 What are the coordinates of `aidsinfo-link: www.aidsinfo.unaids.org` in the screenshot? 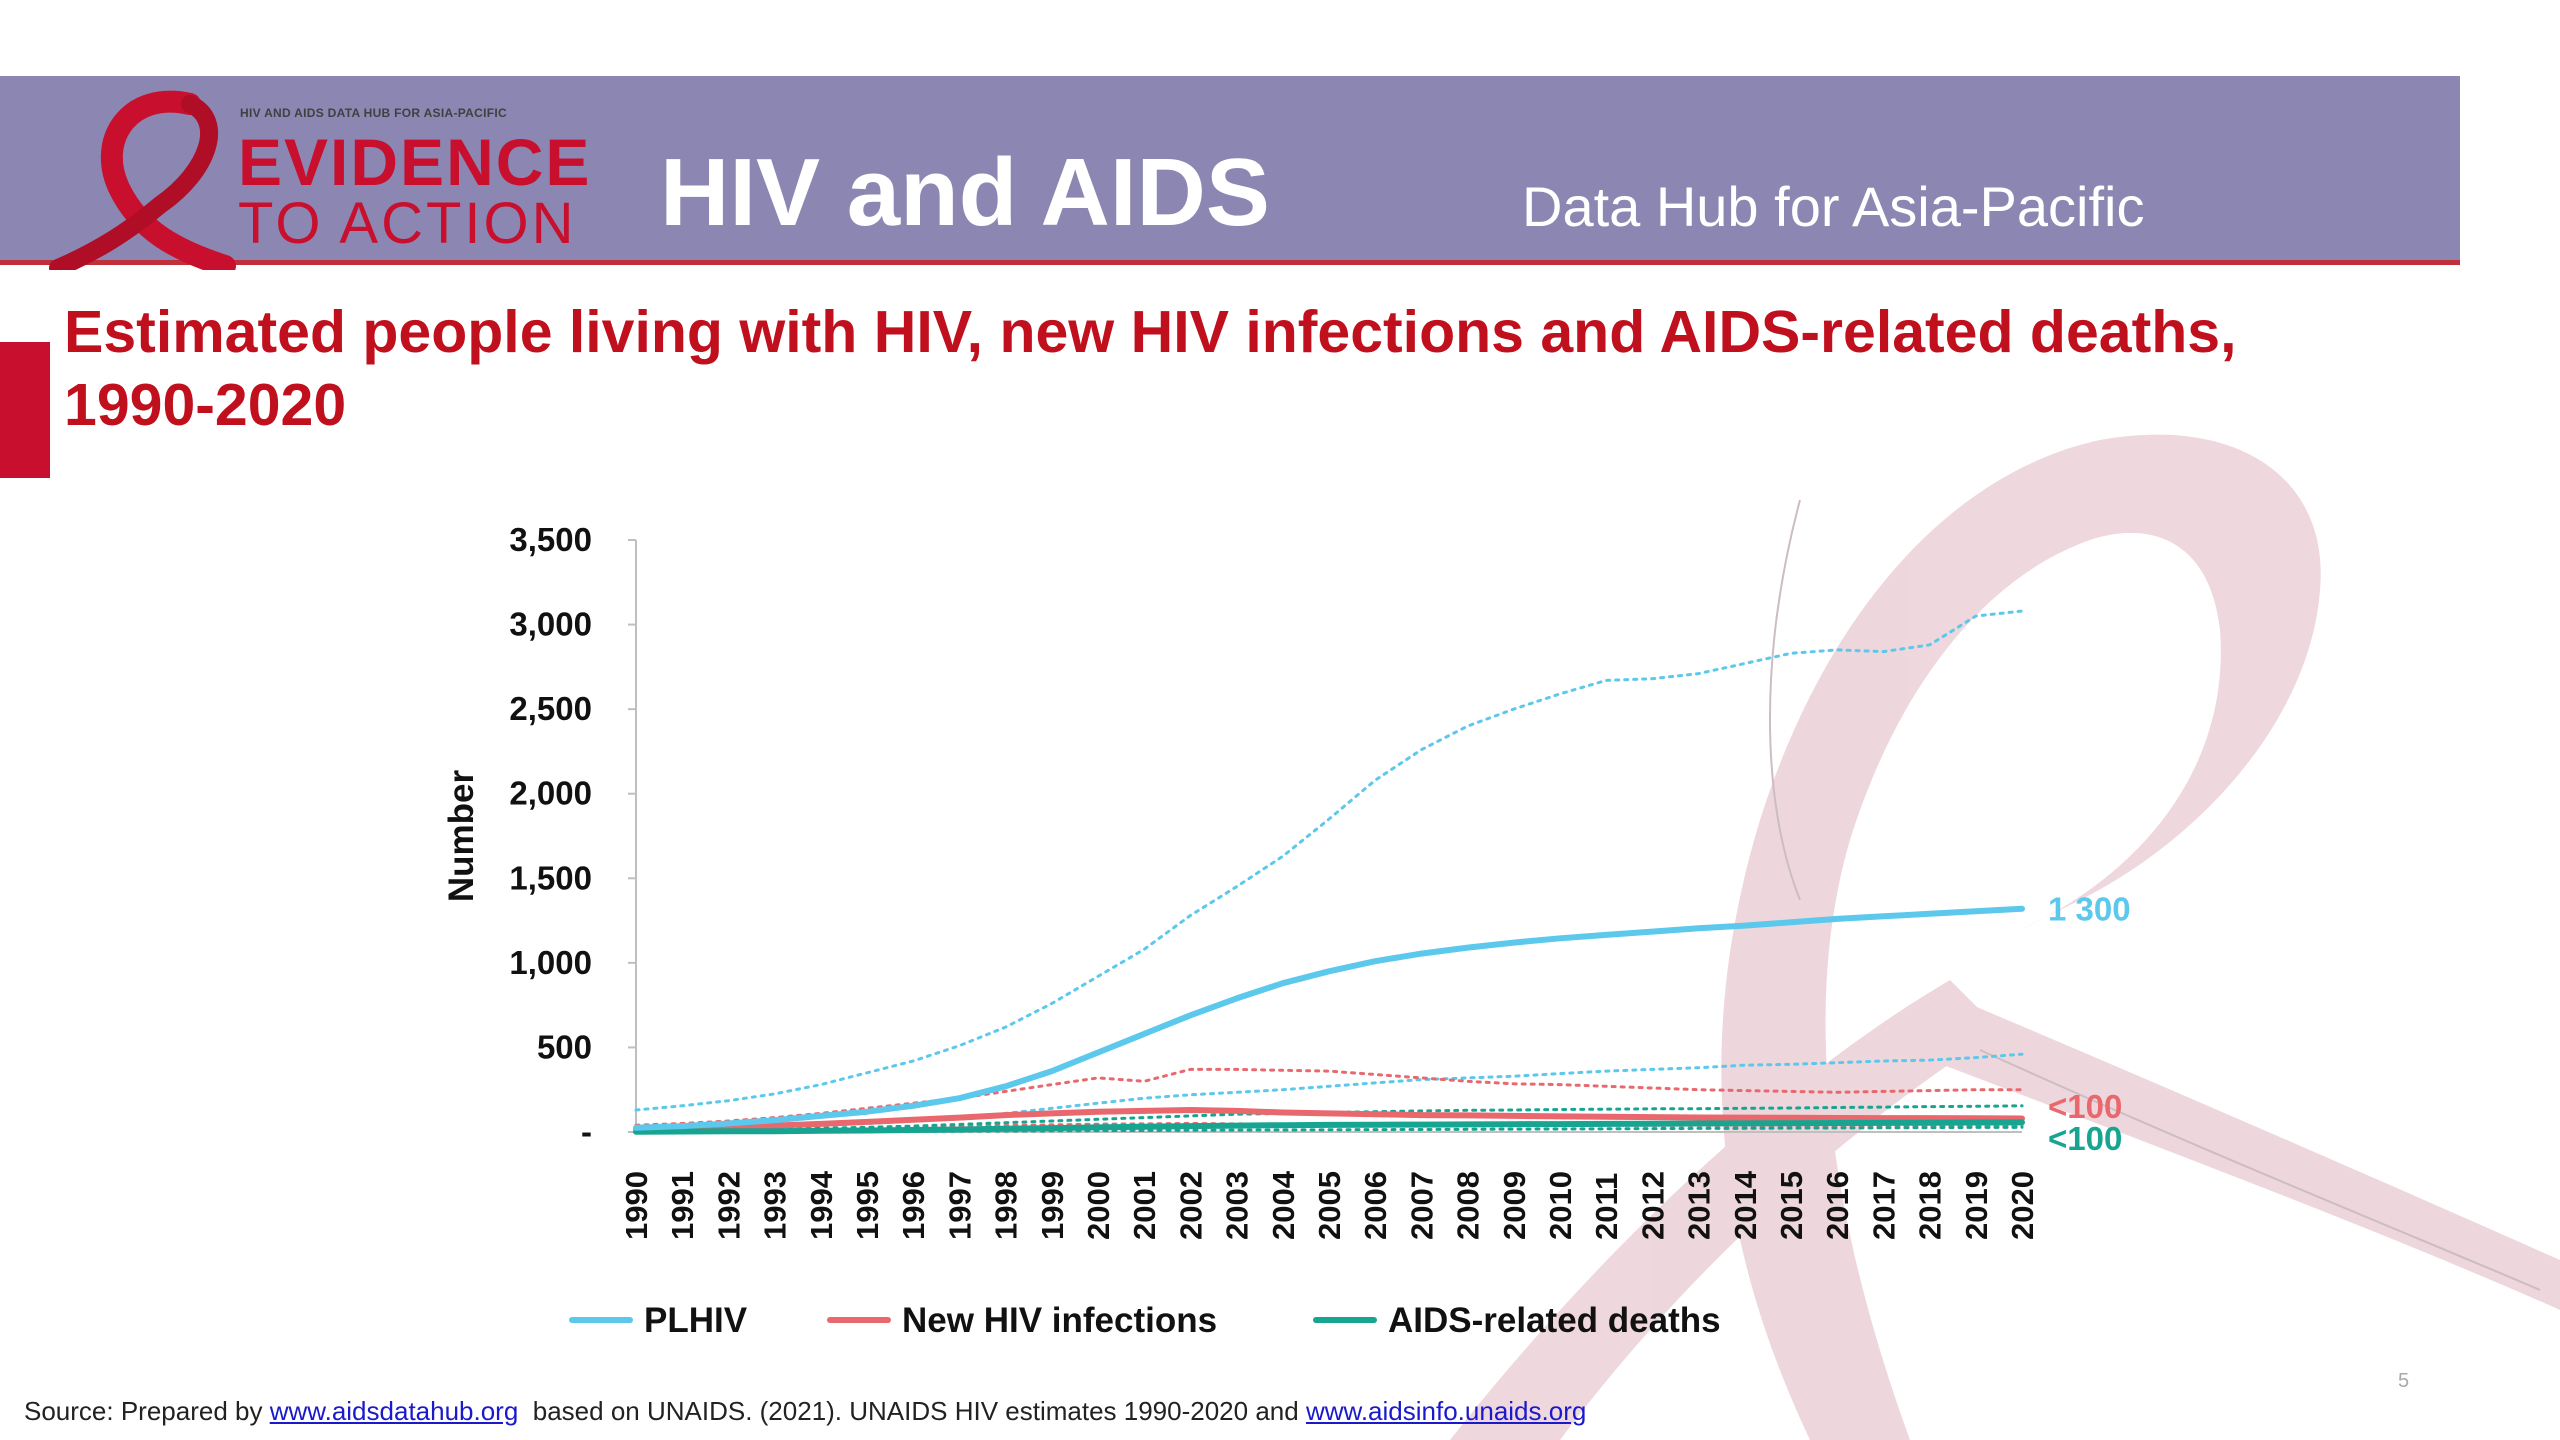 It's located at (1446, 1411).